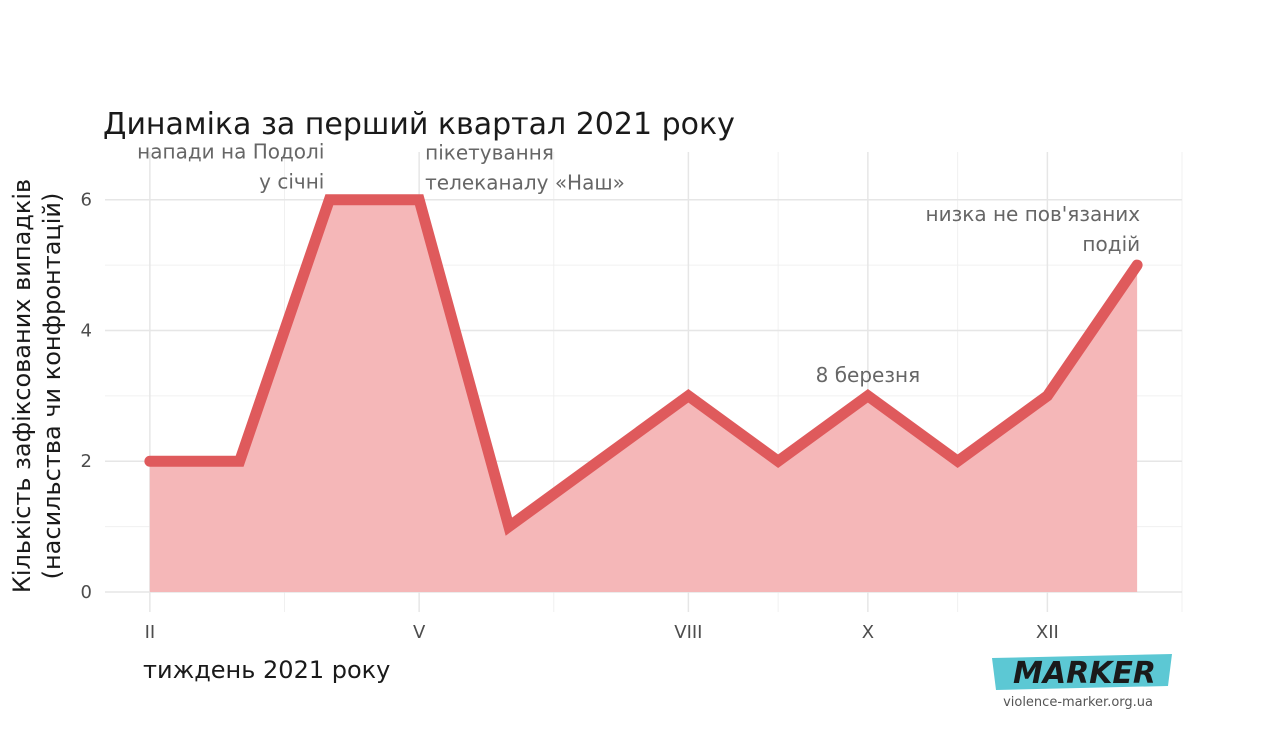 The height and width of the screenshot is (746, 1280). What do you see at coordinates (291, 182) in the screenshot?
I see `annotation-line: у січні` at bounding box center [291, 182].